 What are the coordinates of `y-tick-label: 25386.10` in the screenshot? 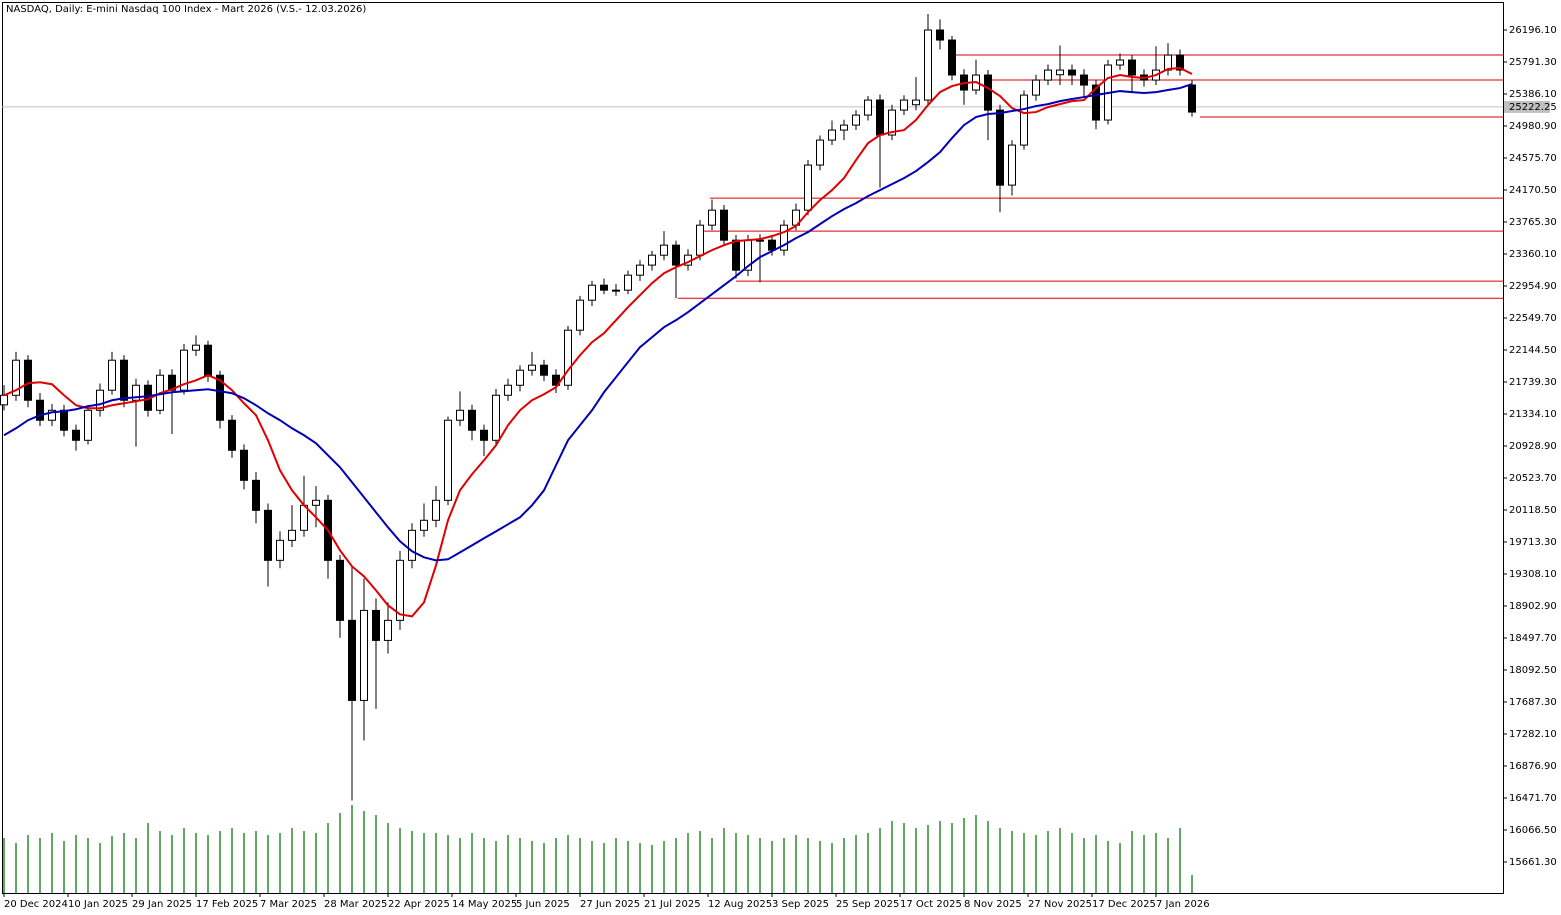 It's located at (1533, 94).